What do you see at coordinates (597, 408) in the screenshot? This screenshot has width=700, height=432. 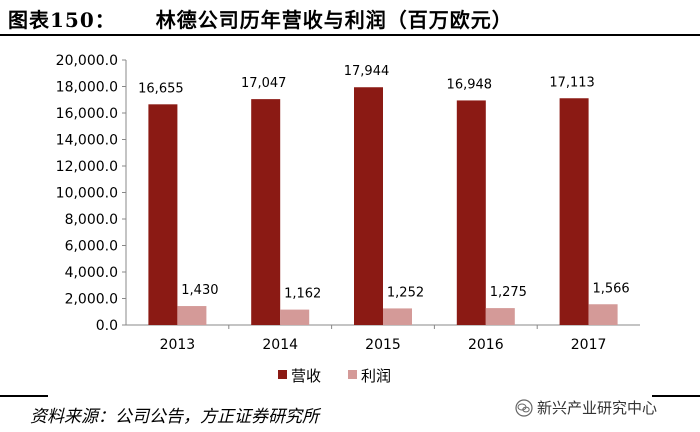 I see `watermark-text: 新兴产业研究中心` at bounding box center [597, 408].